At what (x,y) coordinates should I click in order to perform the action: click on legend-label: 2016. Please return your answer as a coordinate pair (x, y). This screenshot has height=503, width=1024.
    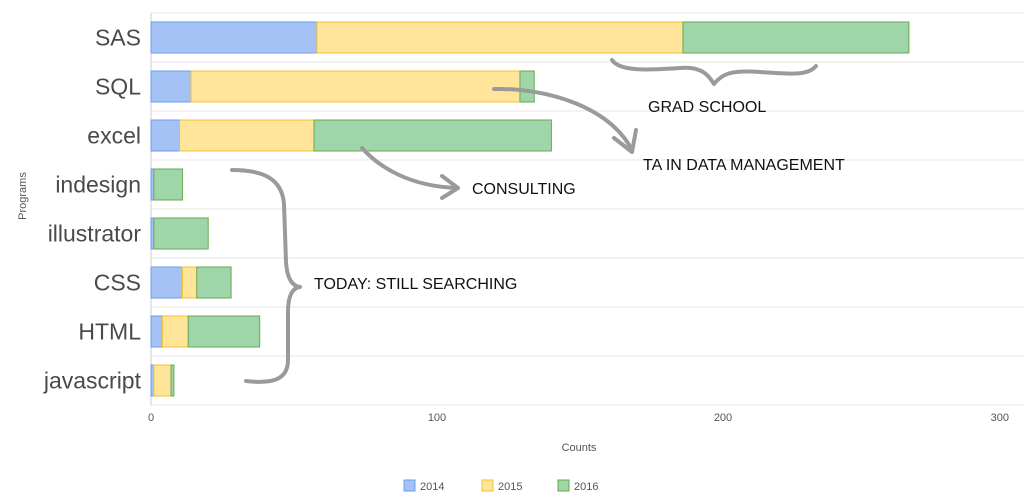
    Looking at the image, I should click on (586, 487).